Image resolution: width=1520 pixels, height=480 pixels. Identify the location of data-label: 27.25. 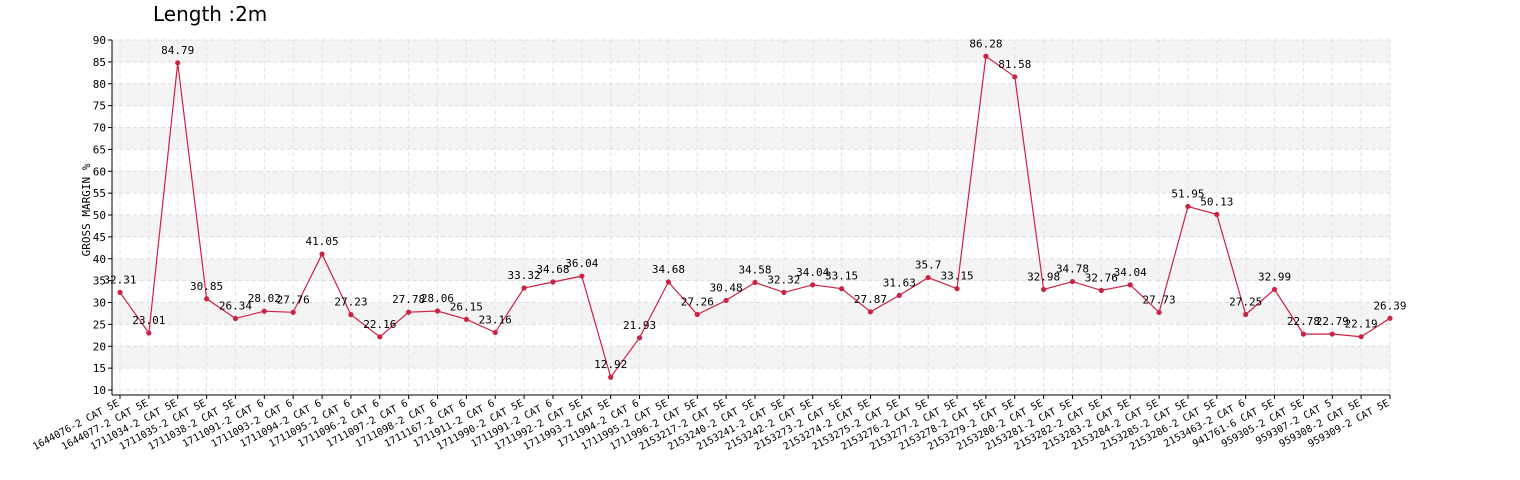
(1245, 302).